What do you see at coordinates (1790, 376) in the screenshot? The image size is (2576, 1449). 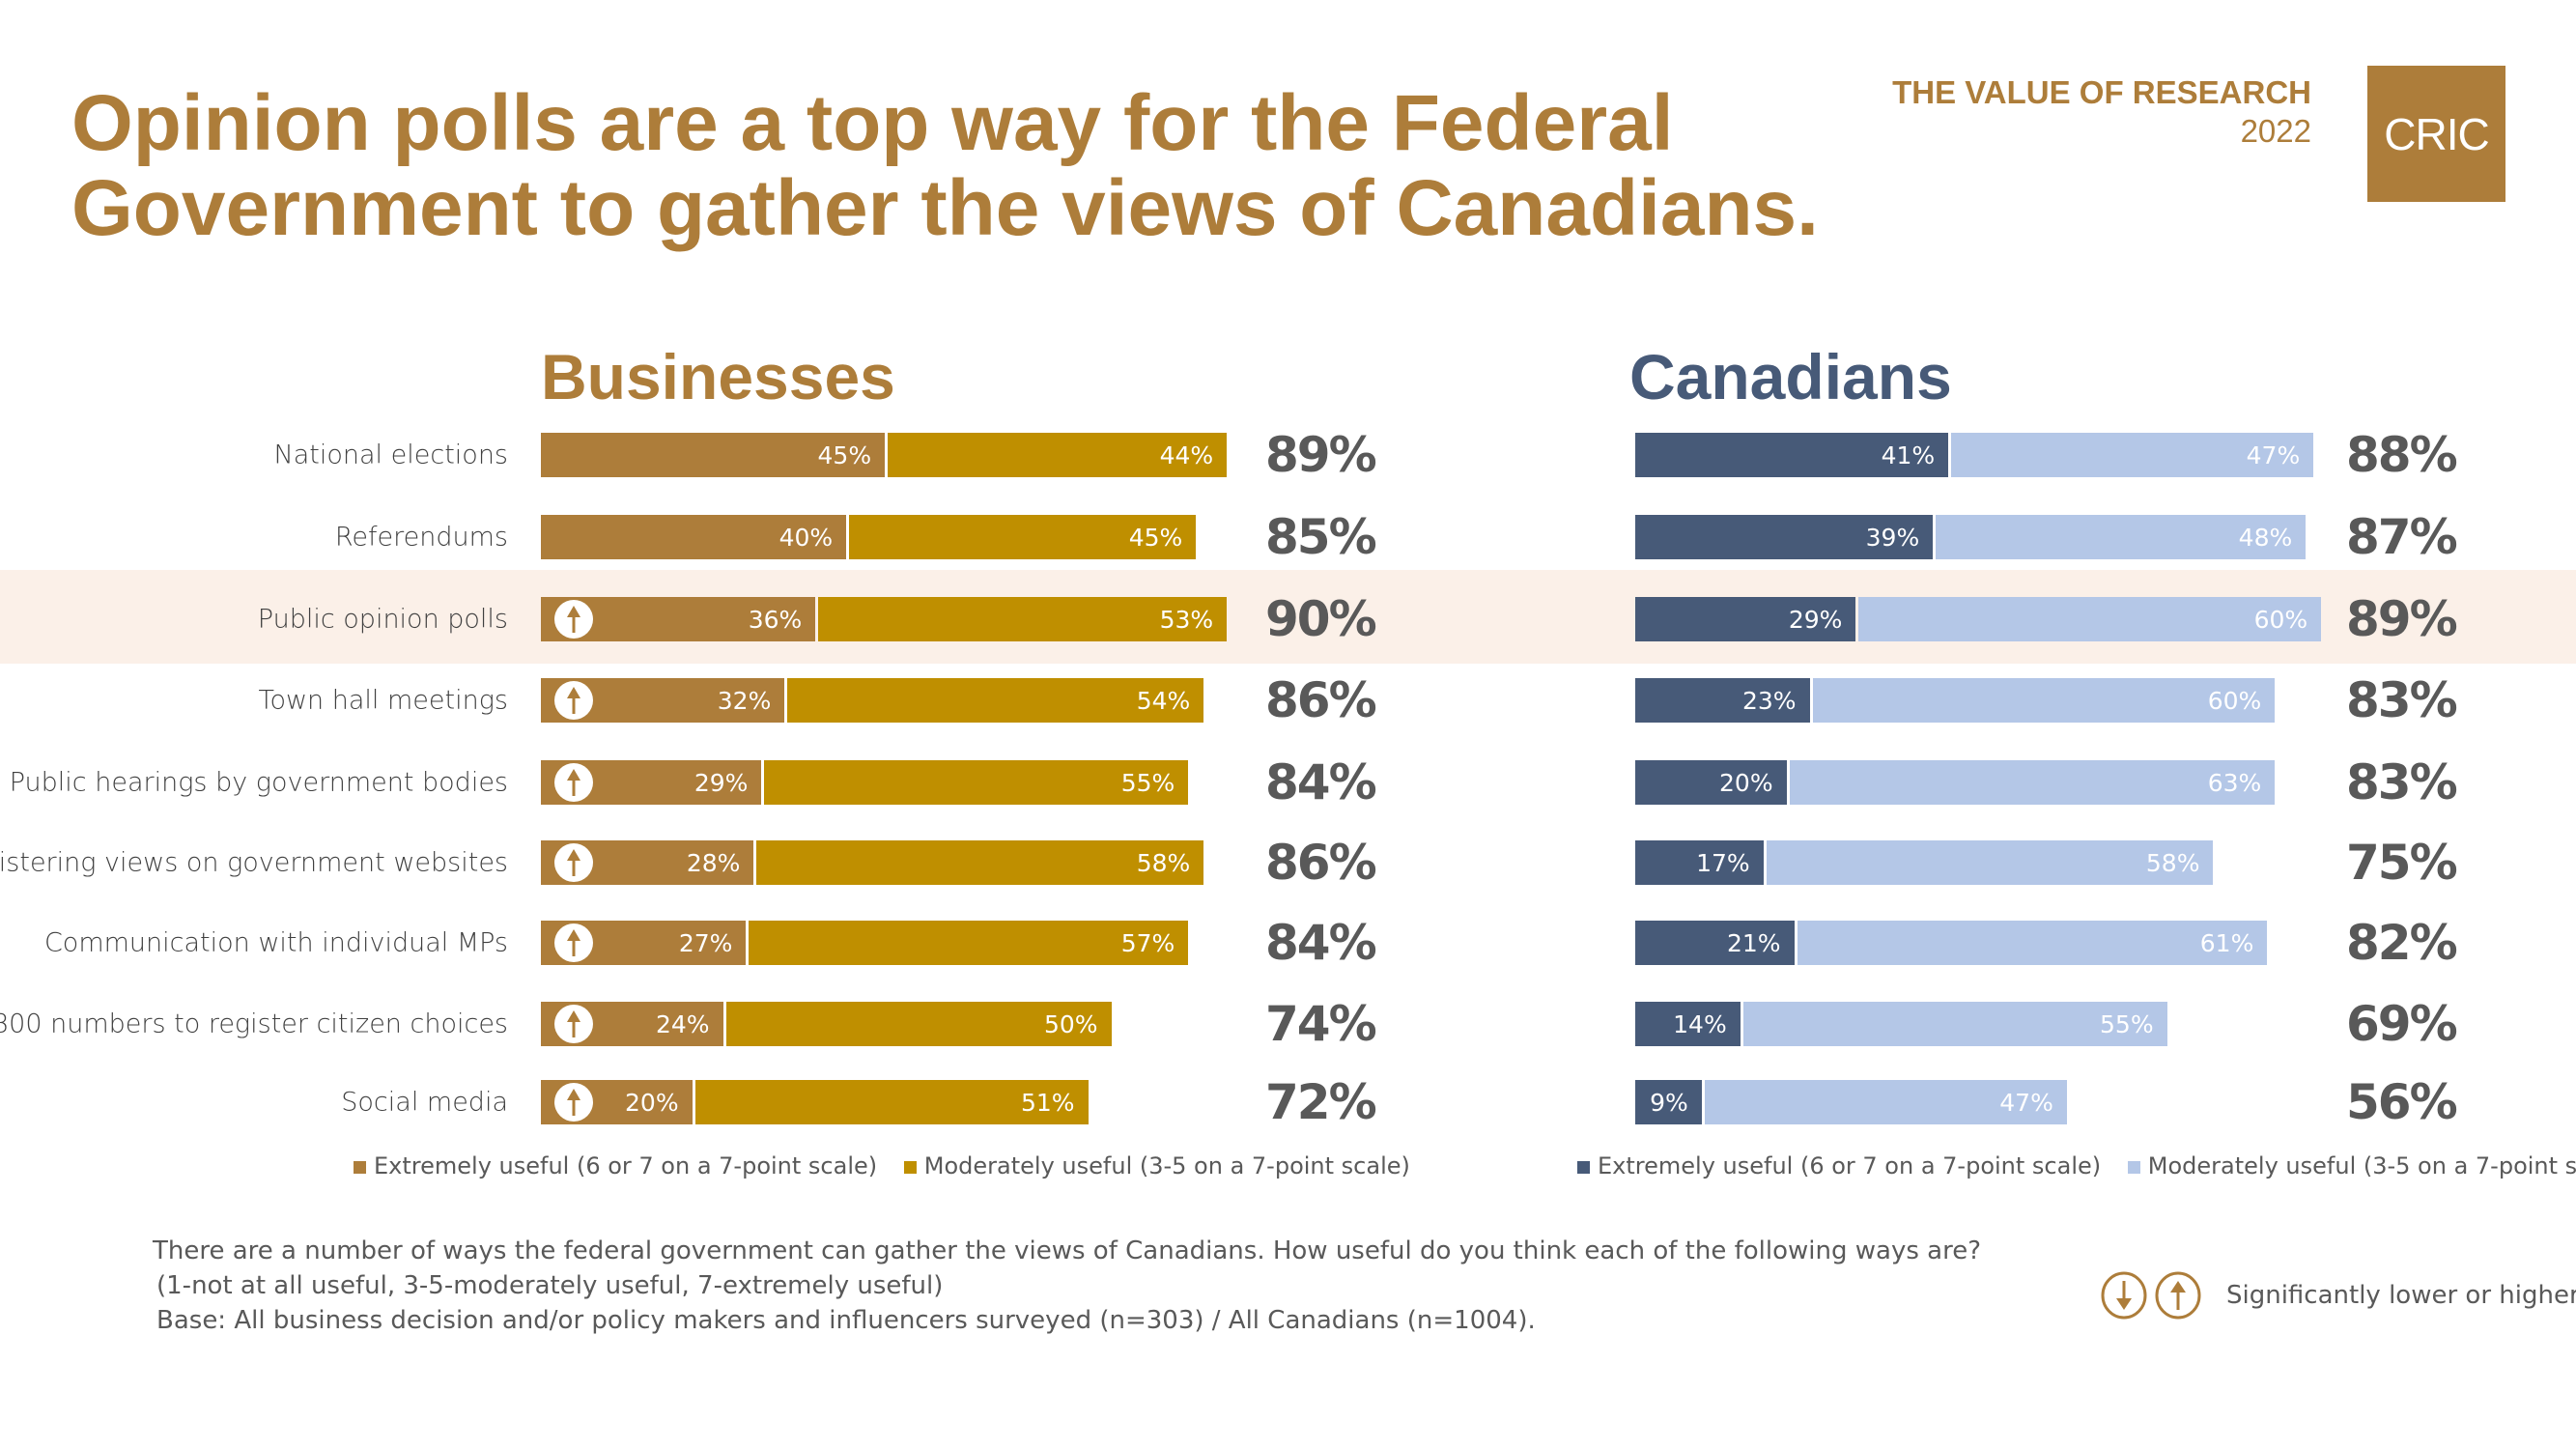 I see `canadians-heading: Canadians` at bounding box center [1790, 376].